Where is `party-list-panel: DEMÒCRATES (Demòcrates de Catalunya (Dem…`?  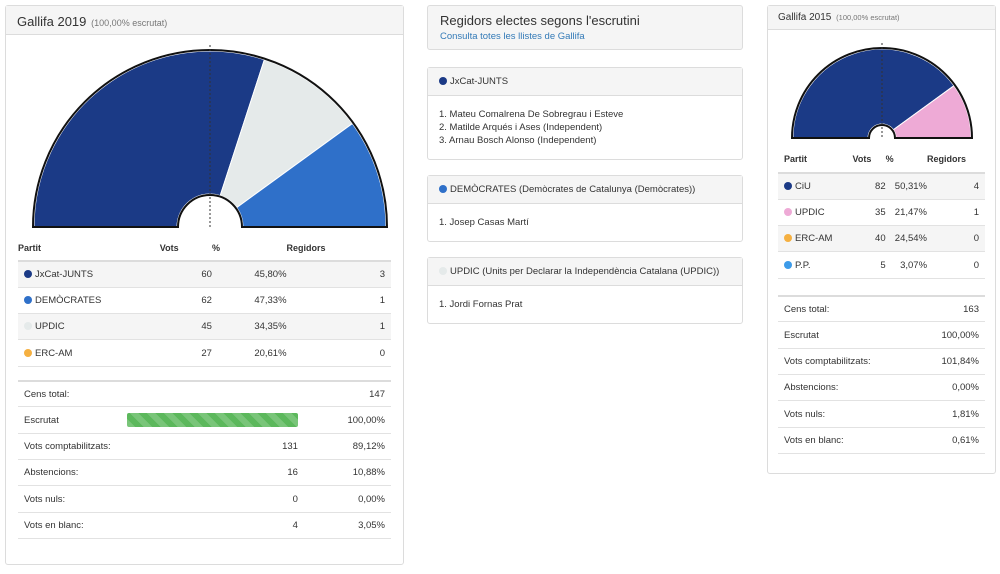 party-list-panel: DEMÒCRATES (Demòcrates de Catalunya (Dem… is located at coordinates (585, 208).